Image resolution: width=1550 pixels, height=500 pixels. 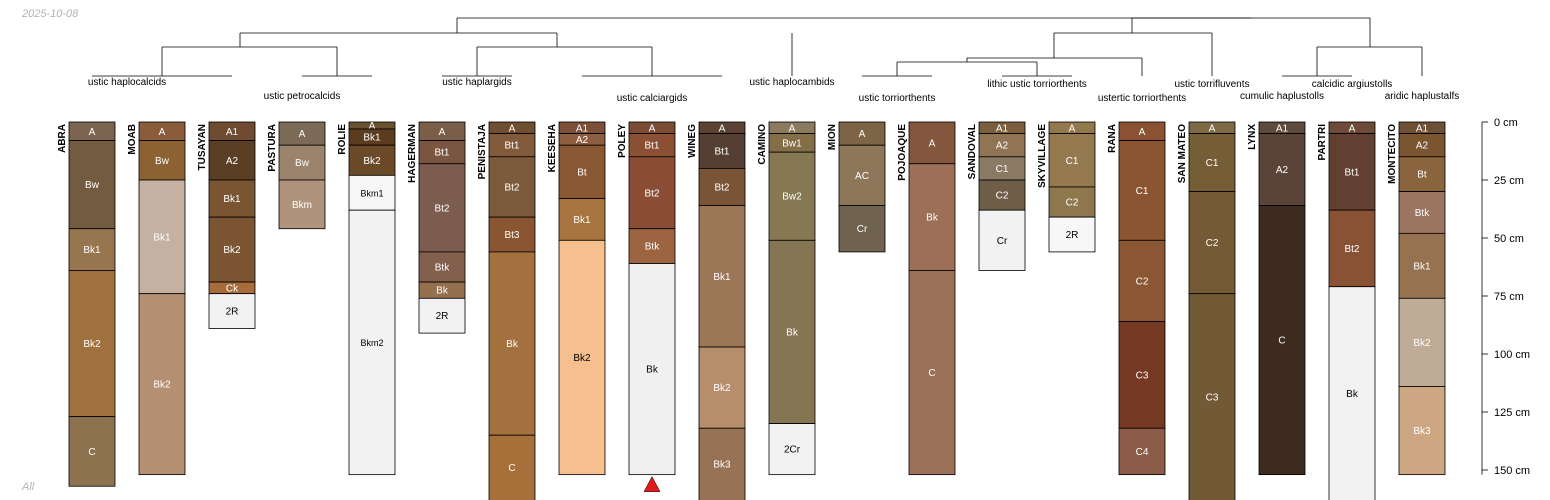 I want to click on profile-partri: A Bt1 Bt2 Bk PARTRI, so click(x=1346, y=310).